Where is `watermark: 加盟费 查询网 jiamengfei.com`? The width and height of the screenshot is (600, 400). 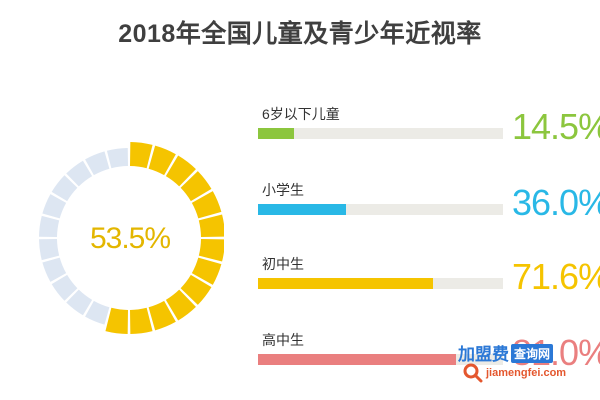 watermark: 加盟费 查询网 jiamengfei.com is located at coordinates (523, 364).